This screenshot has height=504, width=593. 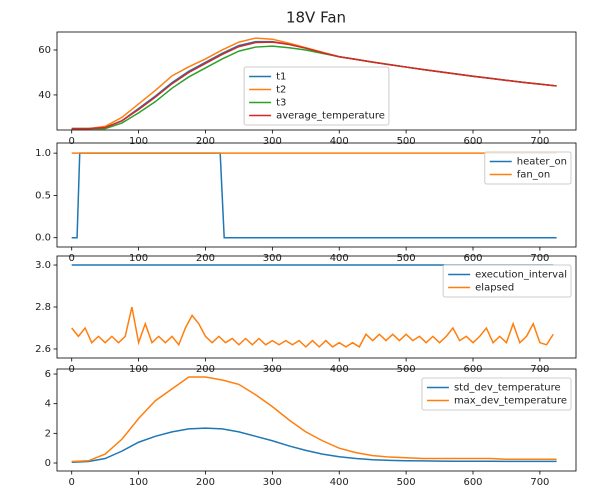 What do you see at coordinates (43, 153) in the screenshot?
I see `y-tick-label: 1.0` at bounding box center [43, 153].